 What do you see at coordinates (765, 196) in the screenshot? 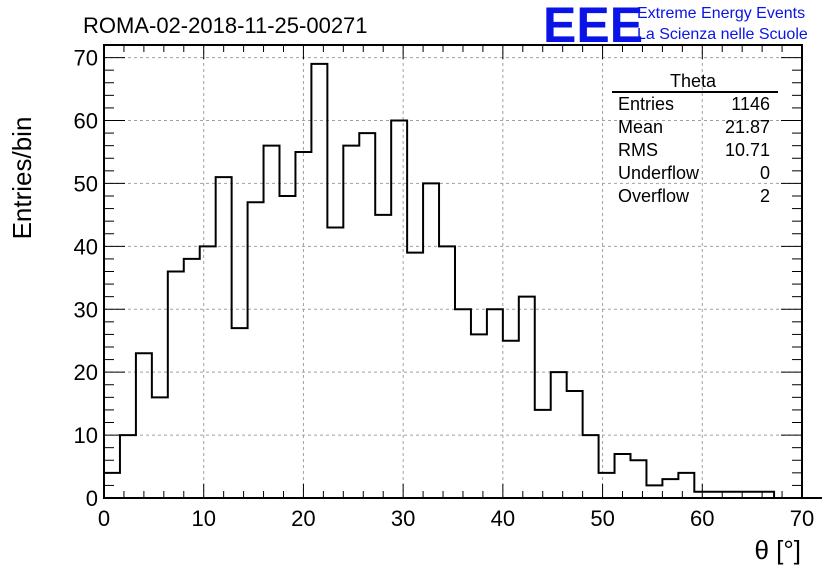
I see `stats-value: 2` at bounding box center [765, 196].